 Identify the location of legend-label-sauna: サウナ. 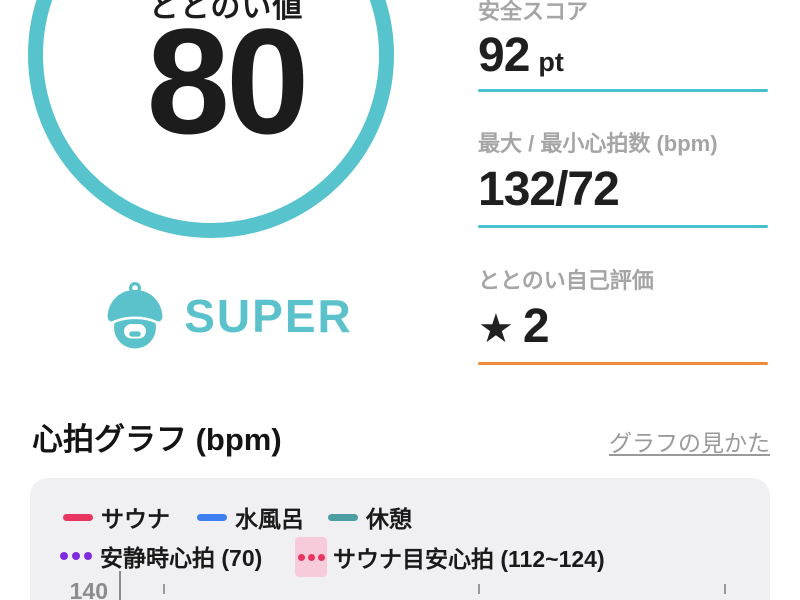
(135, 519).